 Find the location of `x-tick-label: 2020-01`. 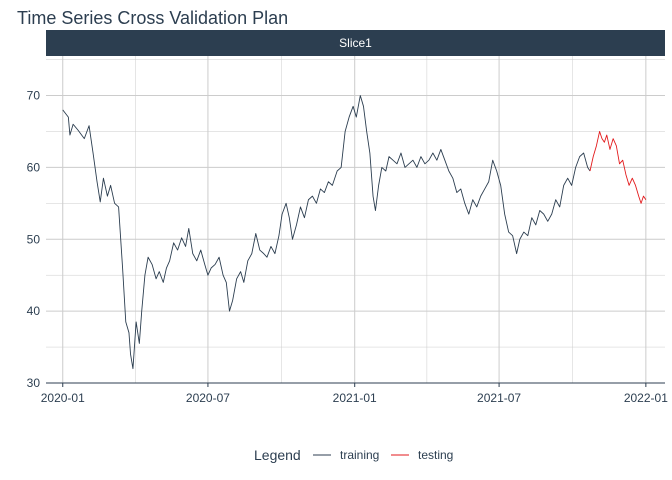

x-tick-label: 2020-01 is located at coordinates (63, 398).